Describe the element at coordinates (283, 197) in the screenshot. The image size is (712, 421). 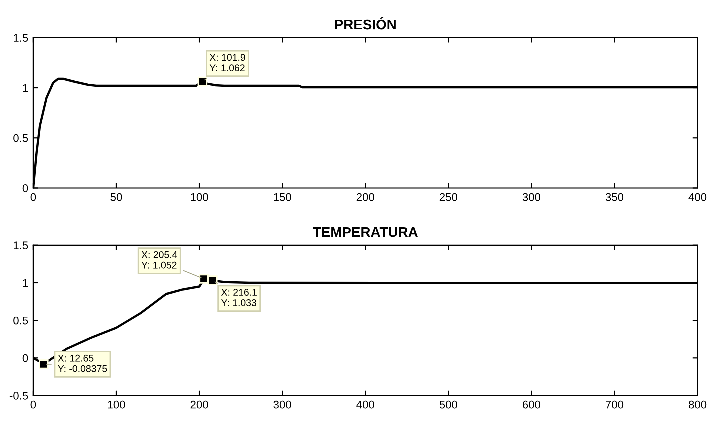
I see `x-tick-label: 150` at that location.